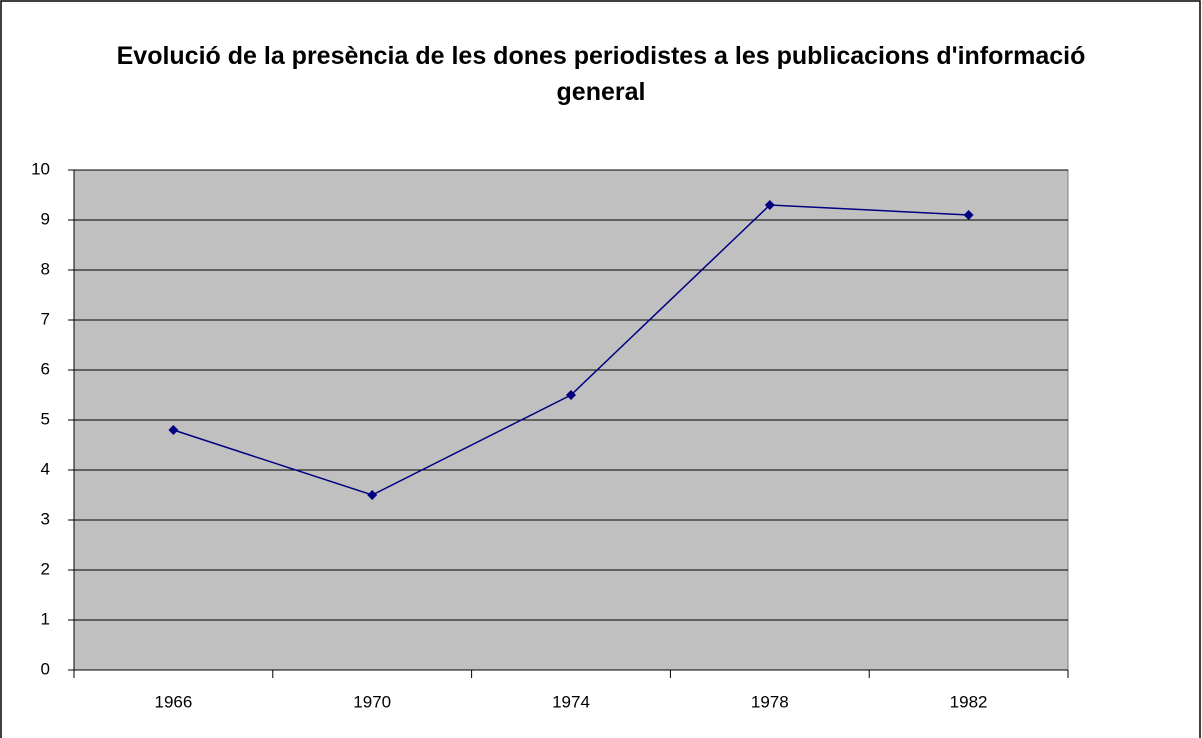 The image size is (1202, 738). Describe the element at coordinates (45, 268) in the screenshot. I see `y-tick-label: 8` at that location.